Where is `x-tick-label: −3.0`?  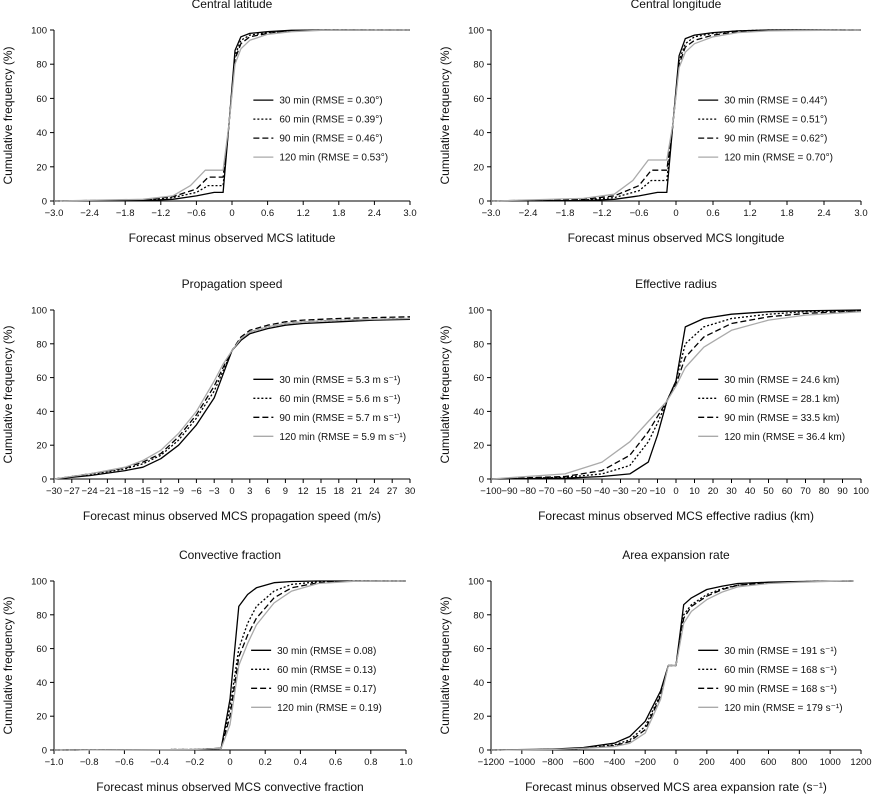
x-tick-label: −3.0 is located at coordinates (491, 213).